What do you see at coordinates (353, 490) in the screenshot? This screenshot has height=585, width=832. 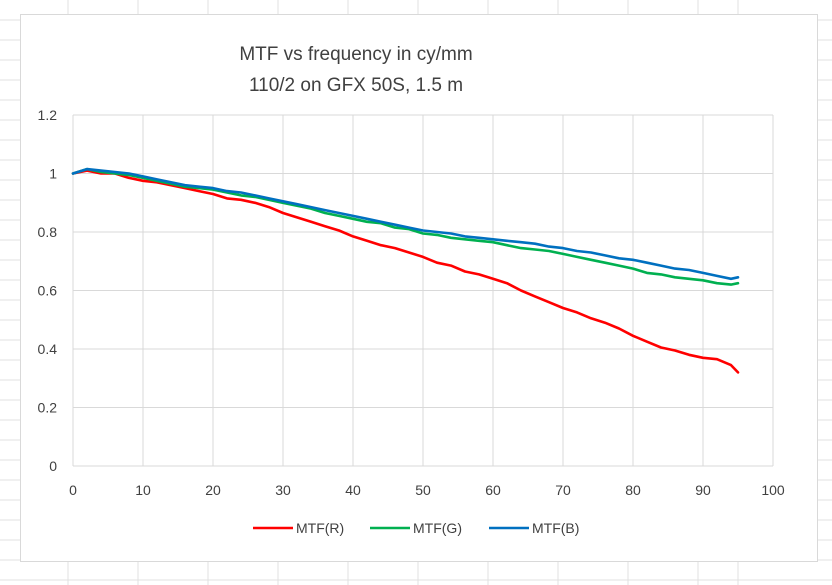 I see `x-tick-label: 40` at bounding box center [353, 490].